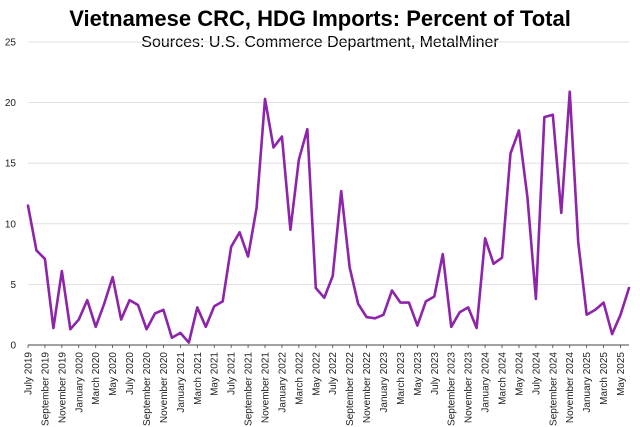  Describe the element at coordinates (198, 378) in the screenshot. I see `x-tick-label: March 2021` at that location.